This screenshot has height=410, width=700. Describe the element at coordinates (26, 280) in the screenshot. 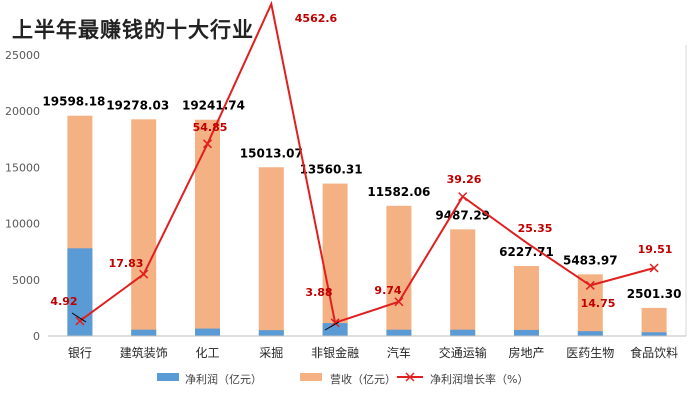

I see `y-tick-label: 5000` at that location.